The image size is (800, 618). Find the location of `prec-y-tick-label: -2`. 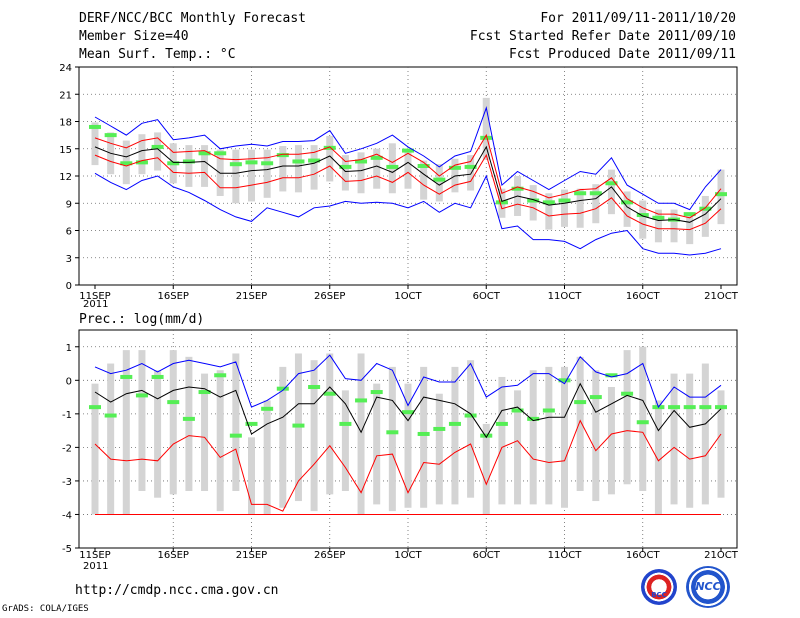

prec-y-tick-label: -2 is located at coordinates (67, 448).